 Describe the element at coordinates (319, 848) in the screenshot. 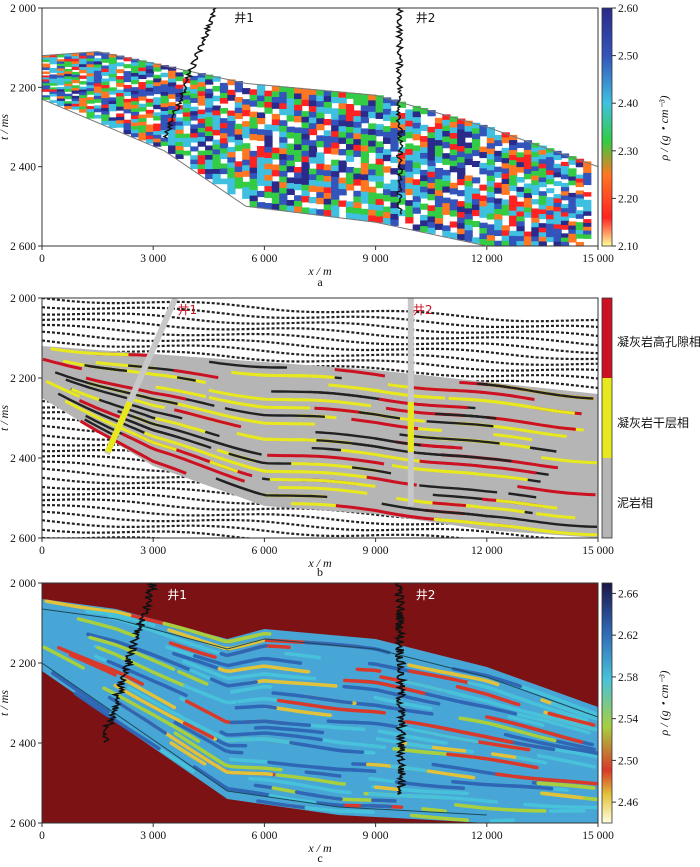

I see `x-axis-label: x / m` at that location.